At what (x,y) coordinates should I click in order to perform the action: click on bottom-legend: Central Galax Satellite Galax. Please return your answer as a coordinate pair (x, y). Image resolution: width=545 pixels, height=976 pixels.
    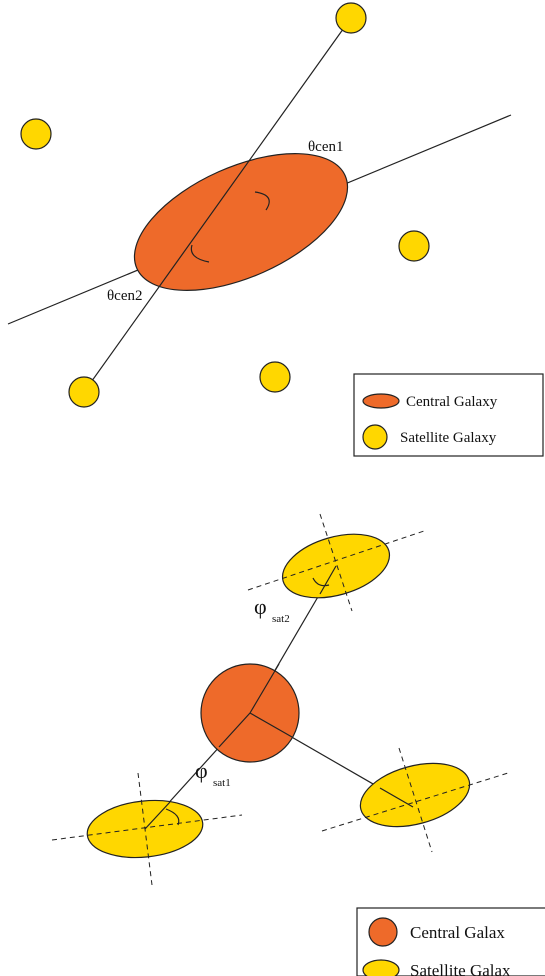
    Looking at the image, I should click on (450, 941).